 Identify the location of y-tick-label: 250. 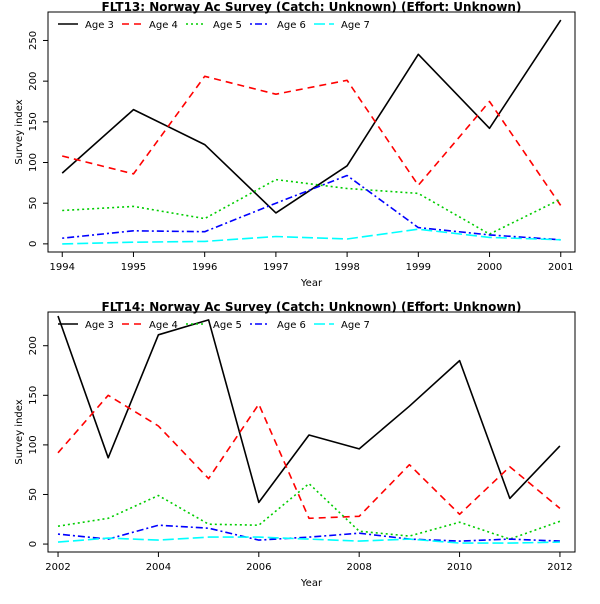
(33, 40).